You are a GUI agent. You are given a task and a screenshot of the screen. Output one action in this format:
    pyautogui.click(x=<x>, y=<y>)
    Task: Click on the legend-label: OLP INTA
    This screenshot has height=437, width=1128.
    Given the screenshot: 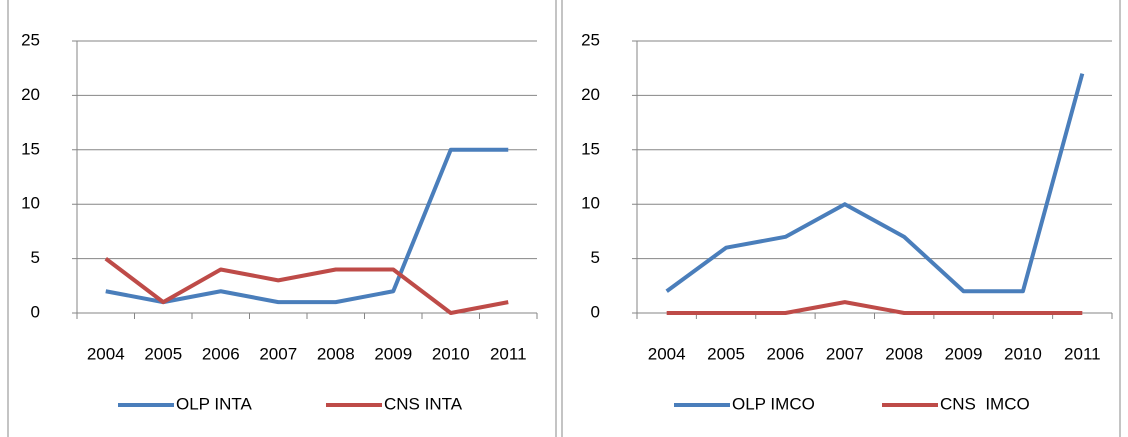 What is the action you would take?
    pyautogui.click(x=214, y=403)
    